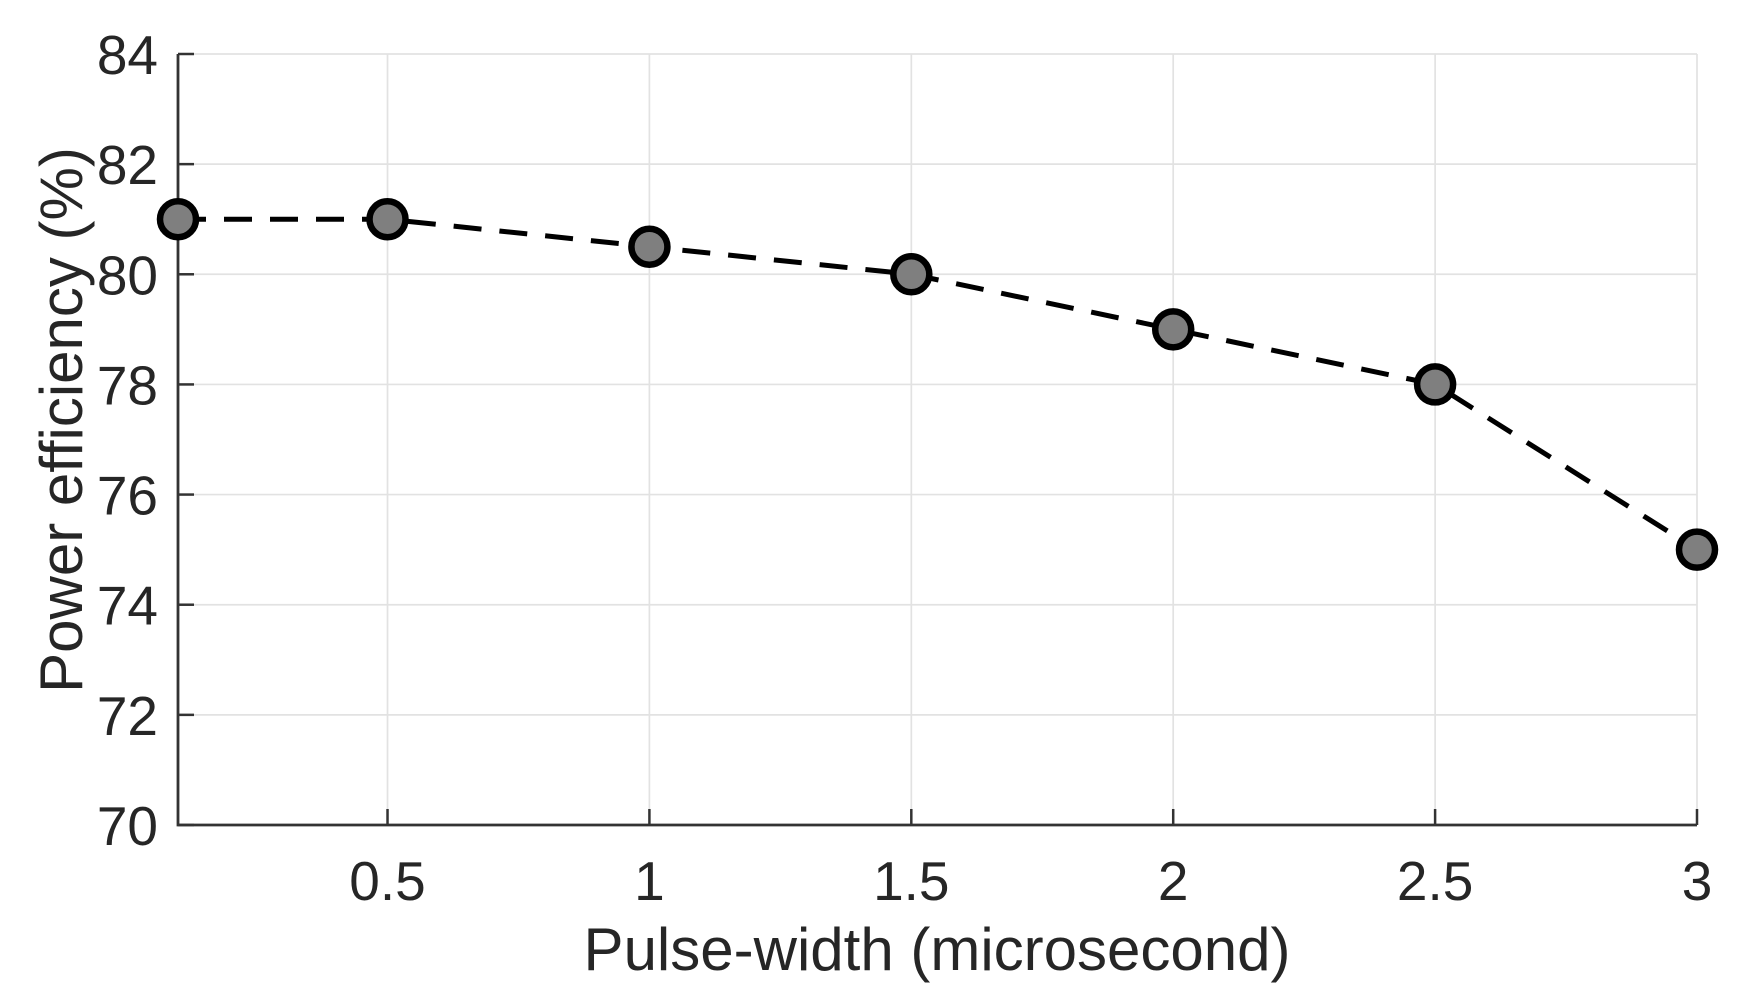 Image resolution: width=1758 pixels, height=996 pixels. Describe the element at coordinates (127, 165) in the screenshot. I see `y-tick-label: 82` at that location.